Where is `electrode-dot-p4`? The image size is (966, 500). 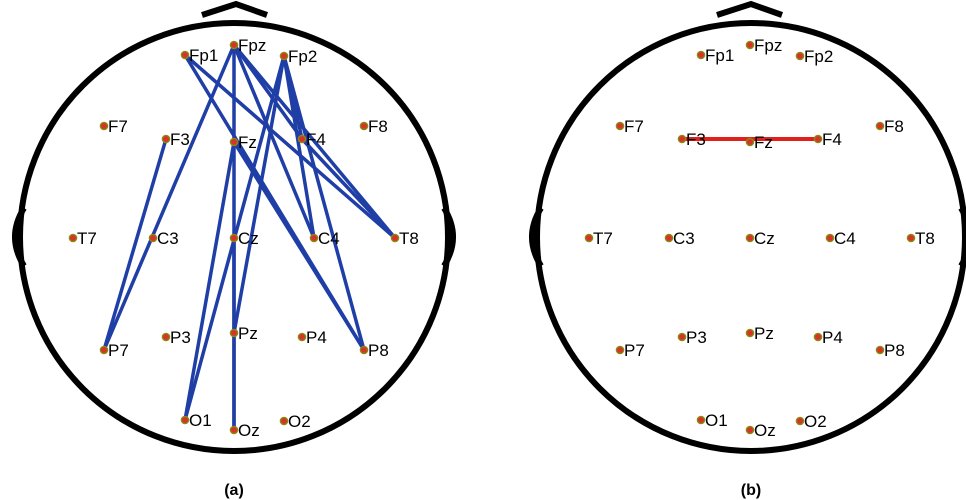
electrode-dot-p4 is located at coordinates (818, 337).